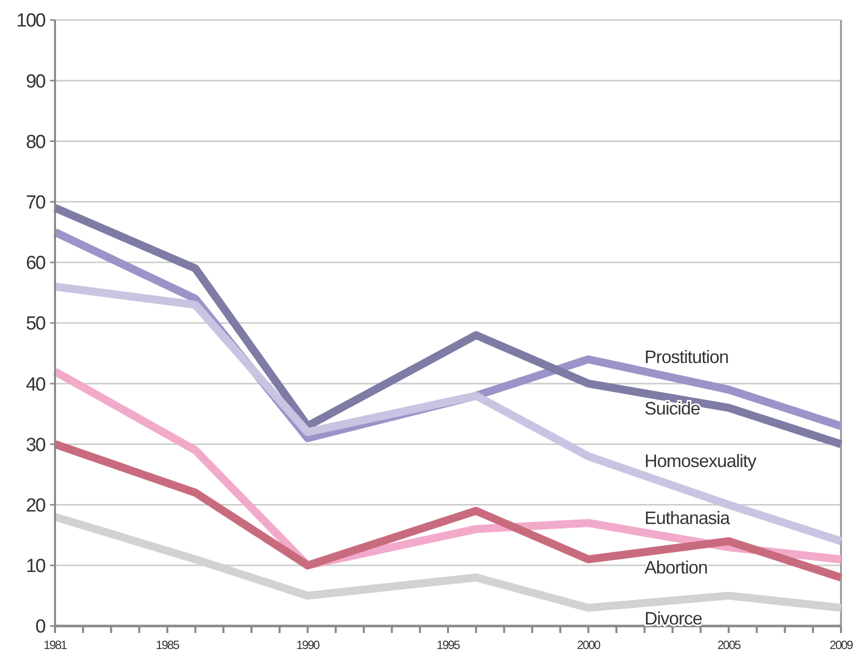 This screenshot has height=657, width=859. Describe the element at coordinates (672, 408) in the screenshot. I see `series-label: Suicide` at that location.